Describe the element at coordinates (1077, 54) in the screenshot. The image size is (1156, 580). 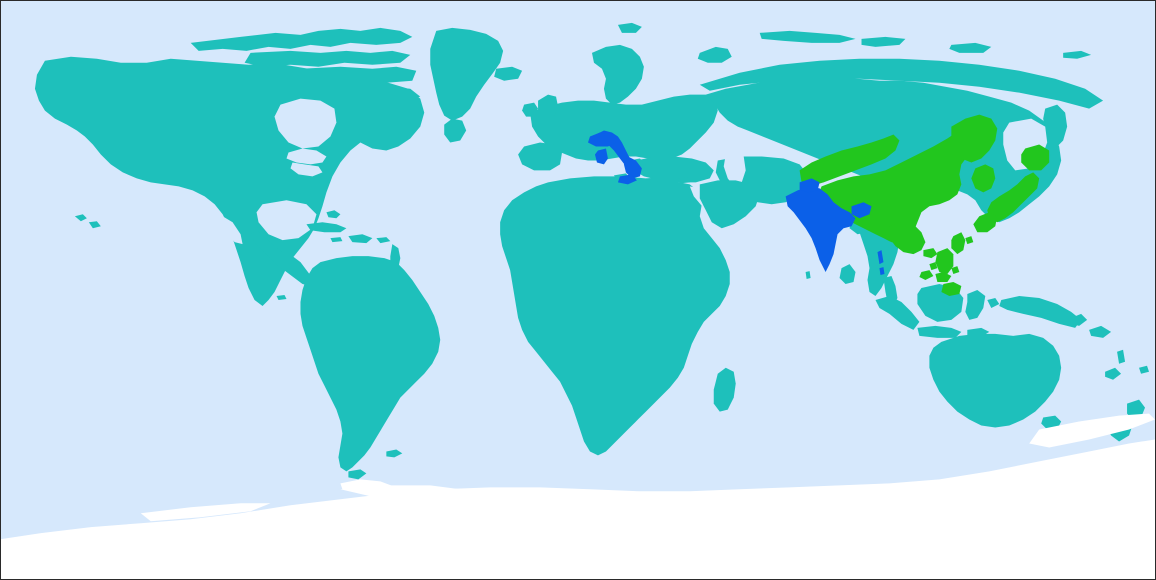
I see `region-wrangel` at that location.